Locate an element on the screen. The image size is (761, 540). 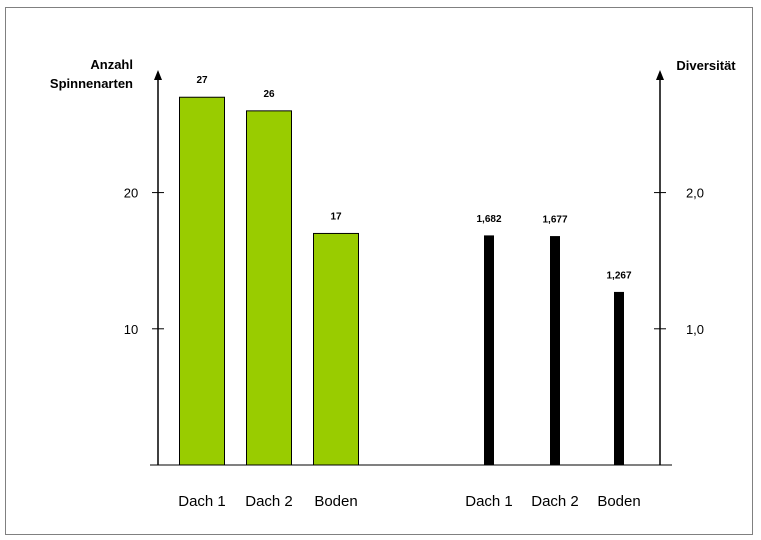
diversity-category-label: Dach 2 is located at coordinates (555, 501).